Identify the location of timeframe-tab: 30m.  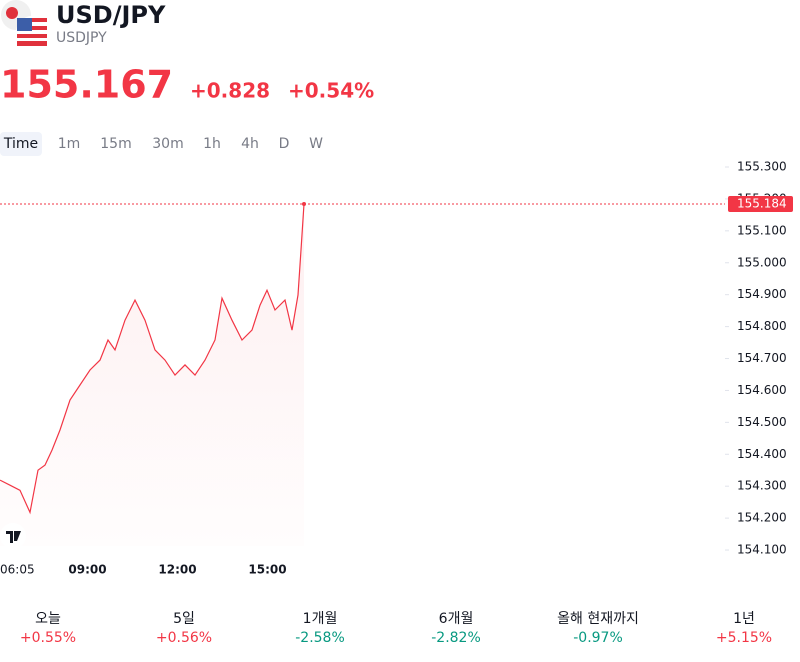
(167, 144).